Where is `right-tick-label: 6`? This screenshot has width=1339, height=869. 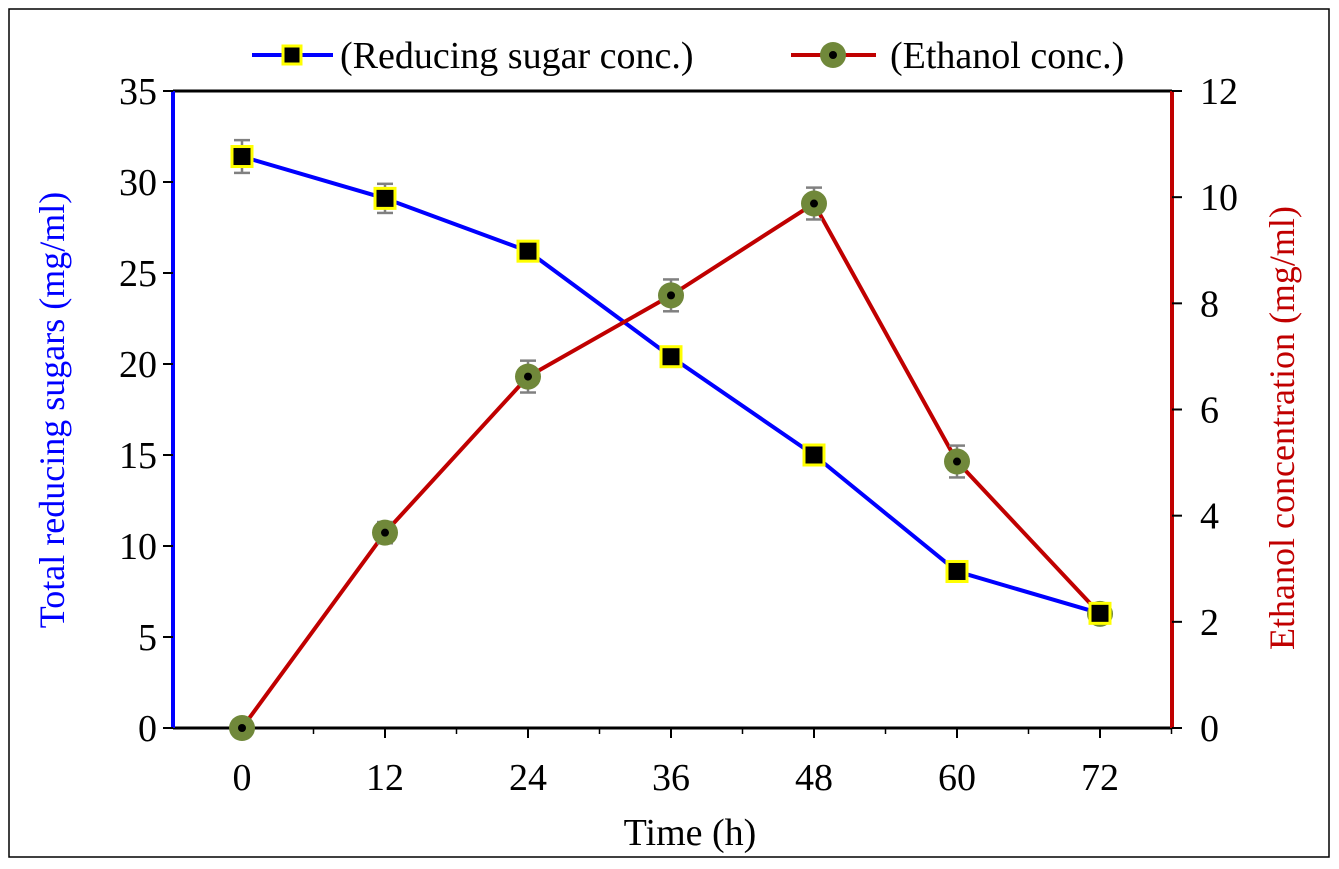
right-tick-label: 6 is located at coordinates (1209, 411).